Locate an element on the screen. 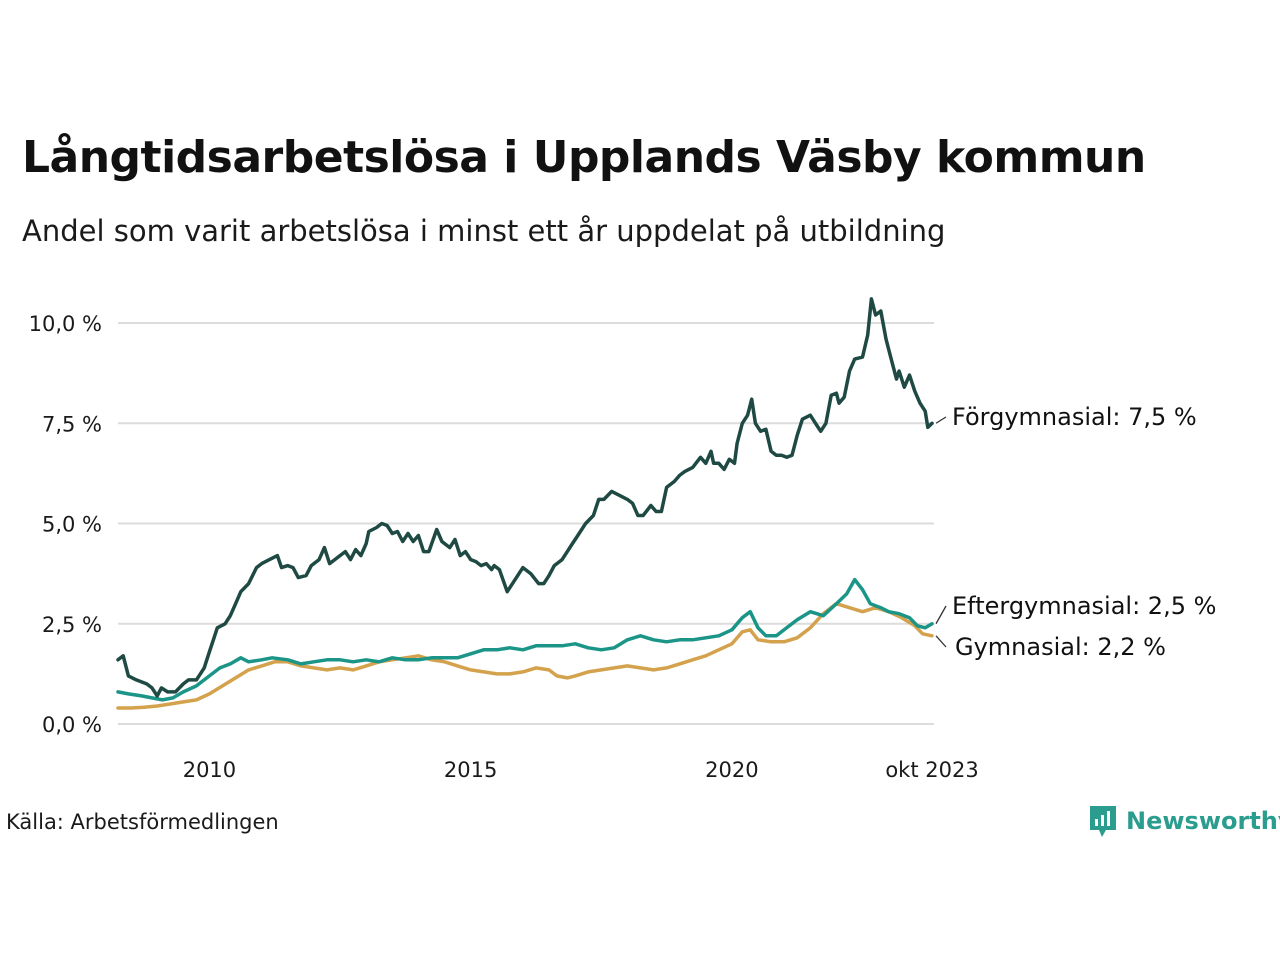 The image size is (1280, 960). series-end-label-gymnasial: Gymnasial: 2,2 % is located at coordinates (1060, 647).